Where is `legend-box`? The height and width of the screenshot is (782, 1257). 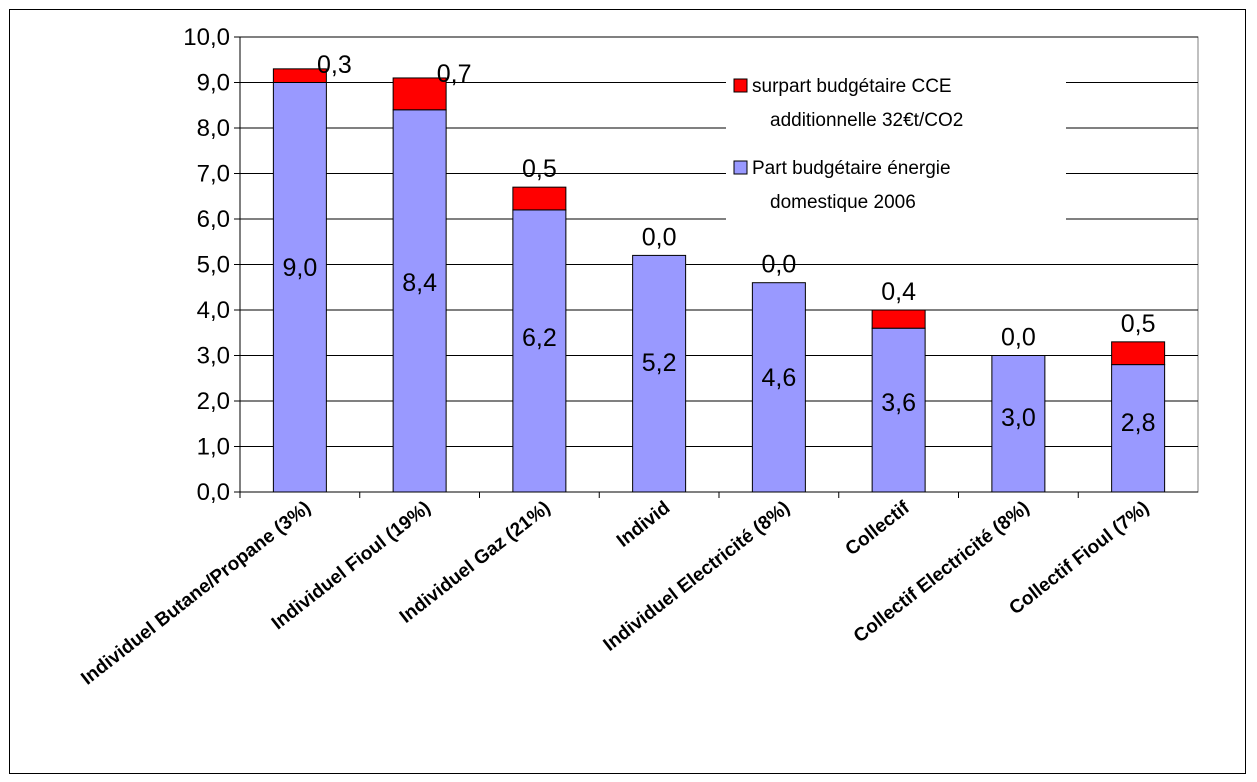
legend-box is located at coordinates (896, 146).